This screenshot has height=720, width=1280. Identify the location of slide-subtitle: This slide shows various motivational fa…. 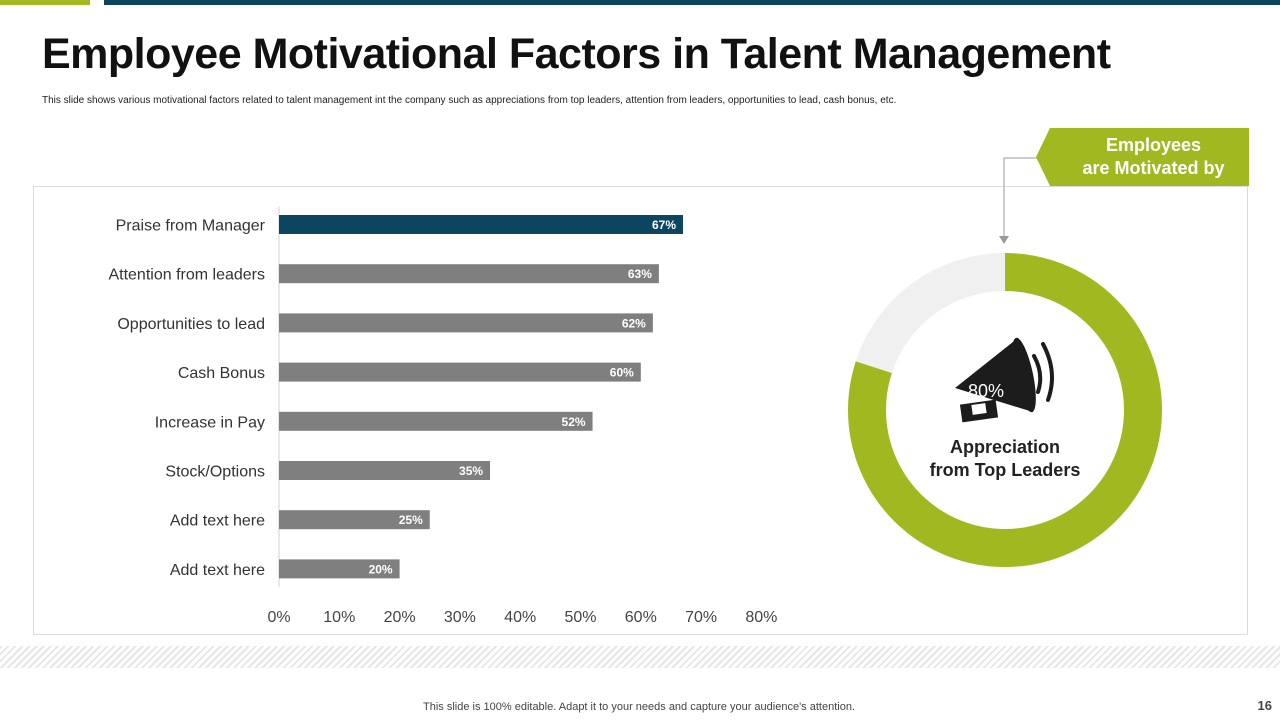
(469, 100).